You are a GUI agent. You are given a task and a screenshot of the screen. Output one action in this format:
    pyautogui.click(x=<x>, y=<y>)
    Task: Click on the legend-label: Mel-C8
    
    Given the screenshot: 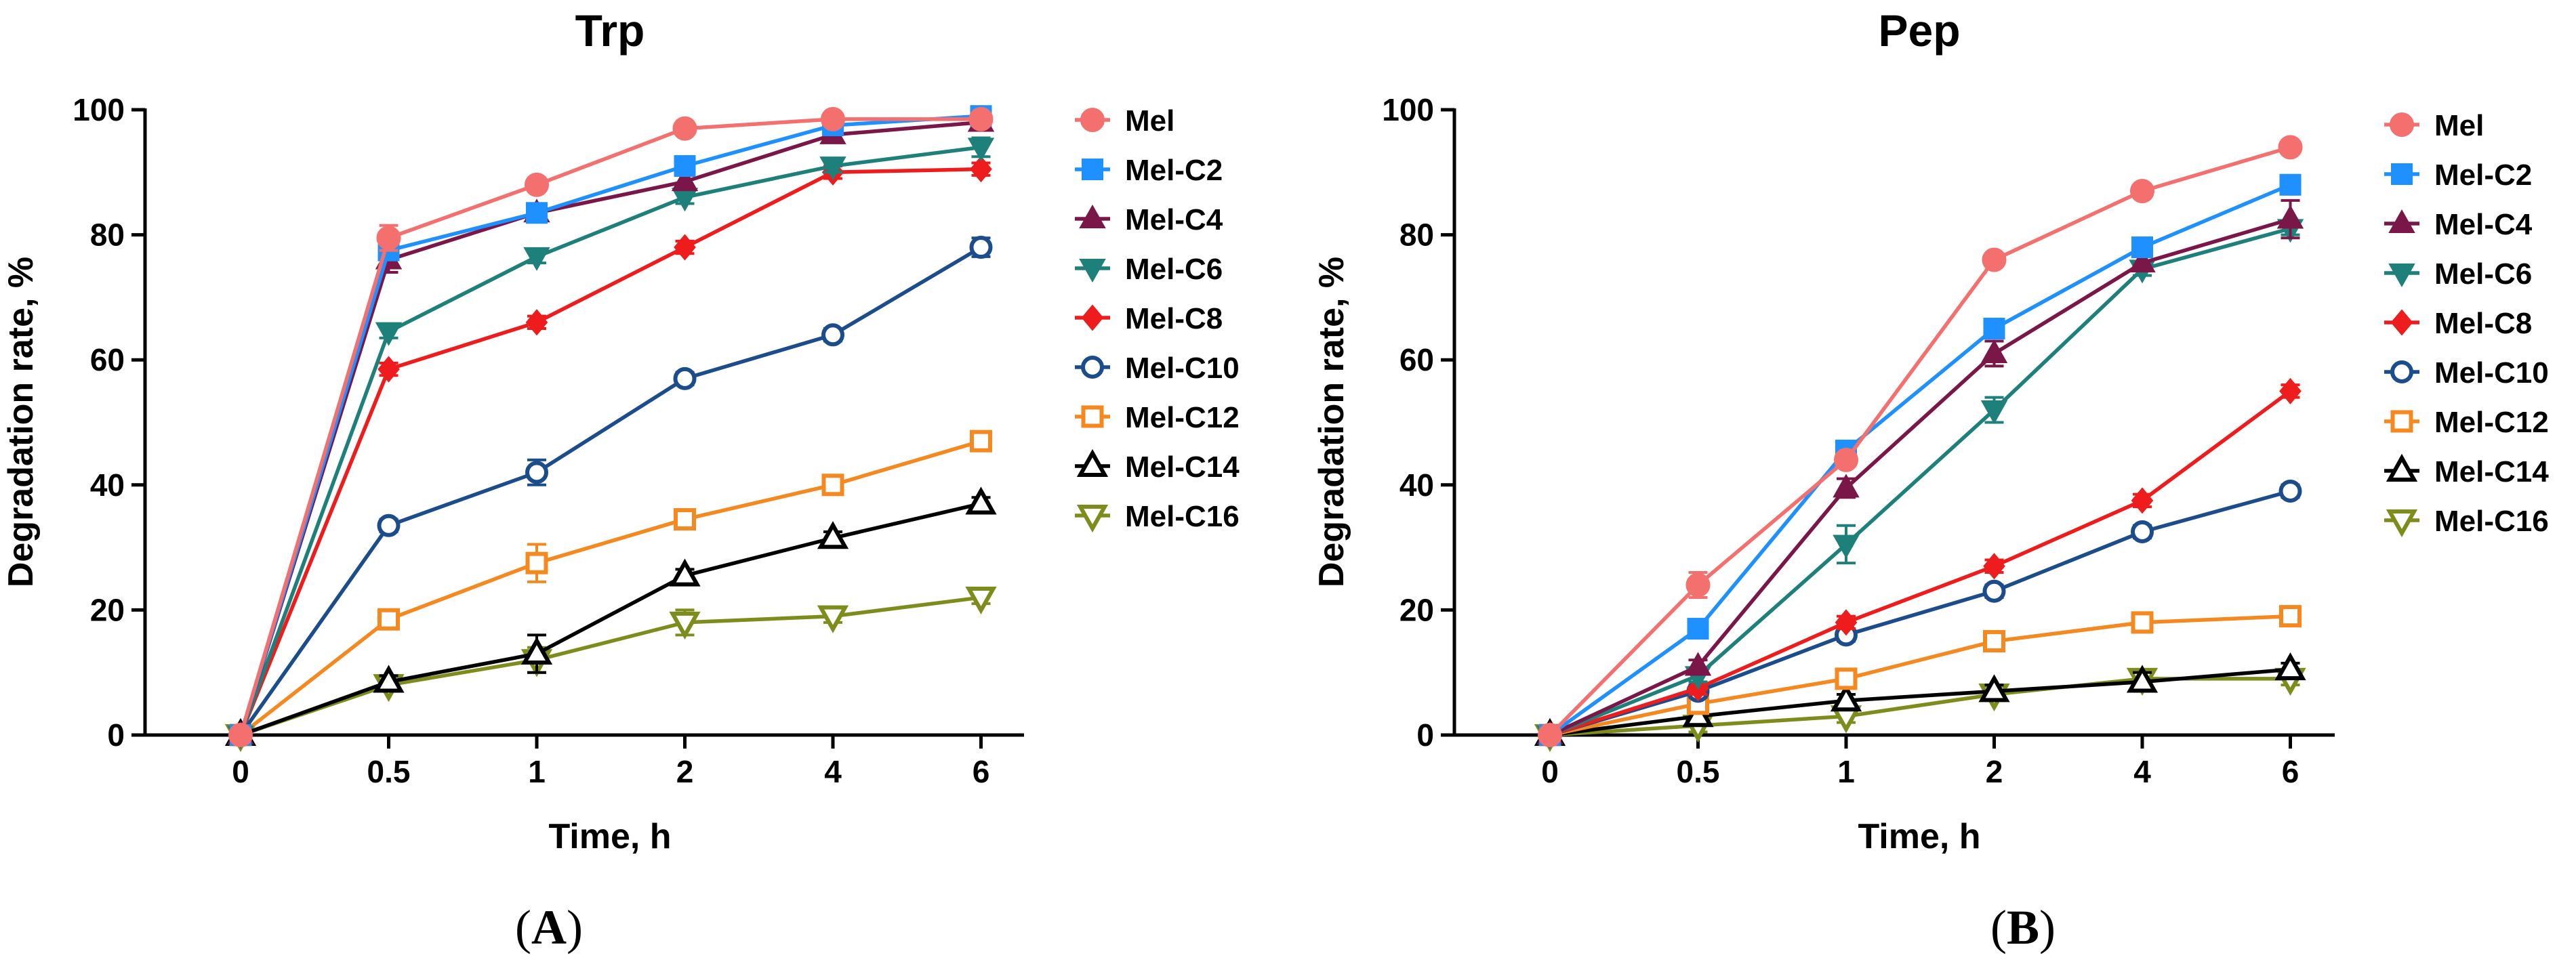 What is the action you would take?
    pyautogui.click(x=1174, y=318)
    